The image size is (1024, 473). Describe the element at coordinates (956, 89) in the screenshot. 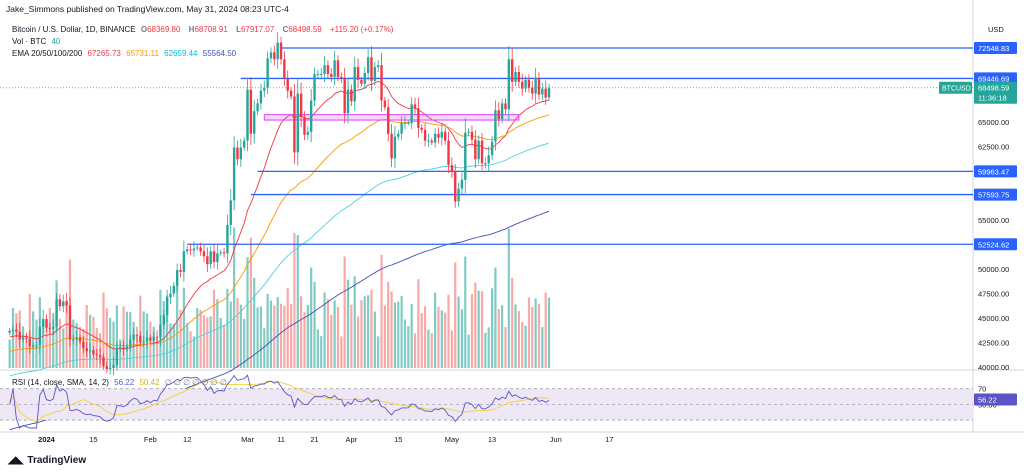

I see `symbol-tag-label: BTCUSD` at that location.